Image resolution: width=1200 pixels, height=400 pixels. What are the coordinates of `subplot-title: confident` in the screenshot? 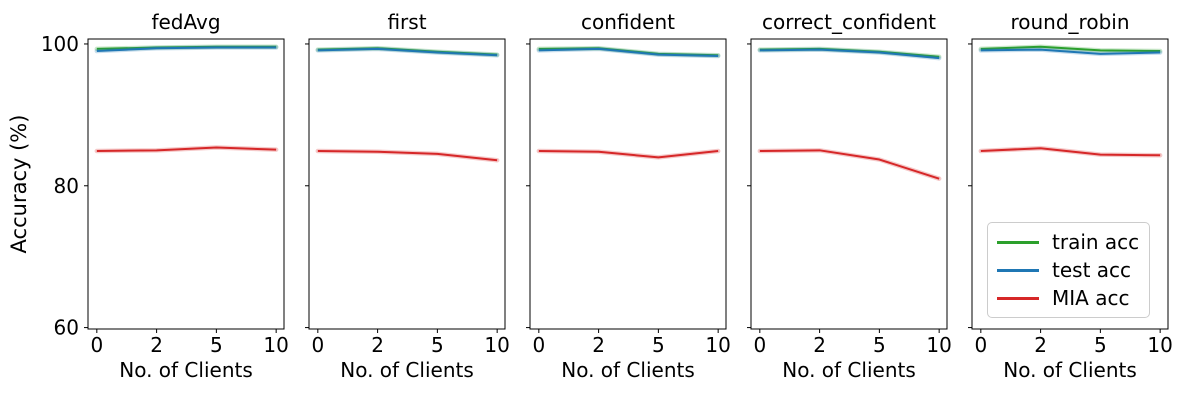 It's located at (628, 22).